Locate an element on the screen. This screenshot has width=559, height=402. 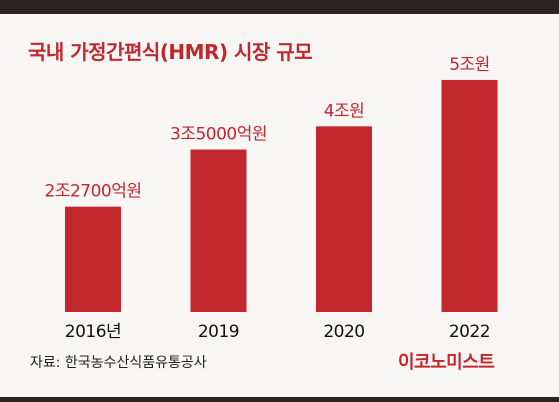
data-label: 2조2700억원 is located at coordinates (93, 192).